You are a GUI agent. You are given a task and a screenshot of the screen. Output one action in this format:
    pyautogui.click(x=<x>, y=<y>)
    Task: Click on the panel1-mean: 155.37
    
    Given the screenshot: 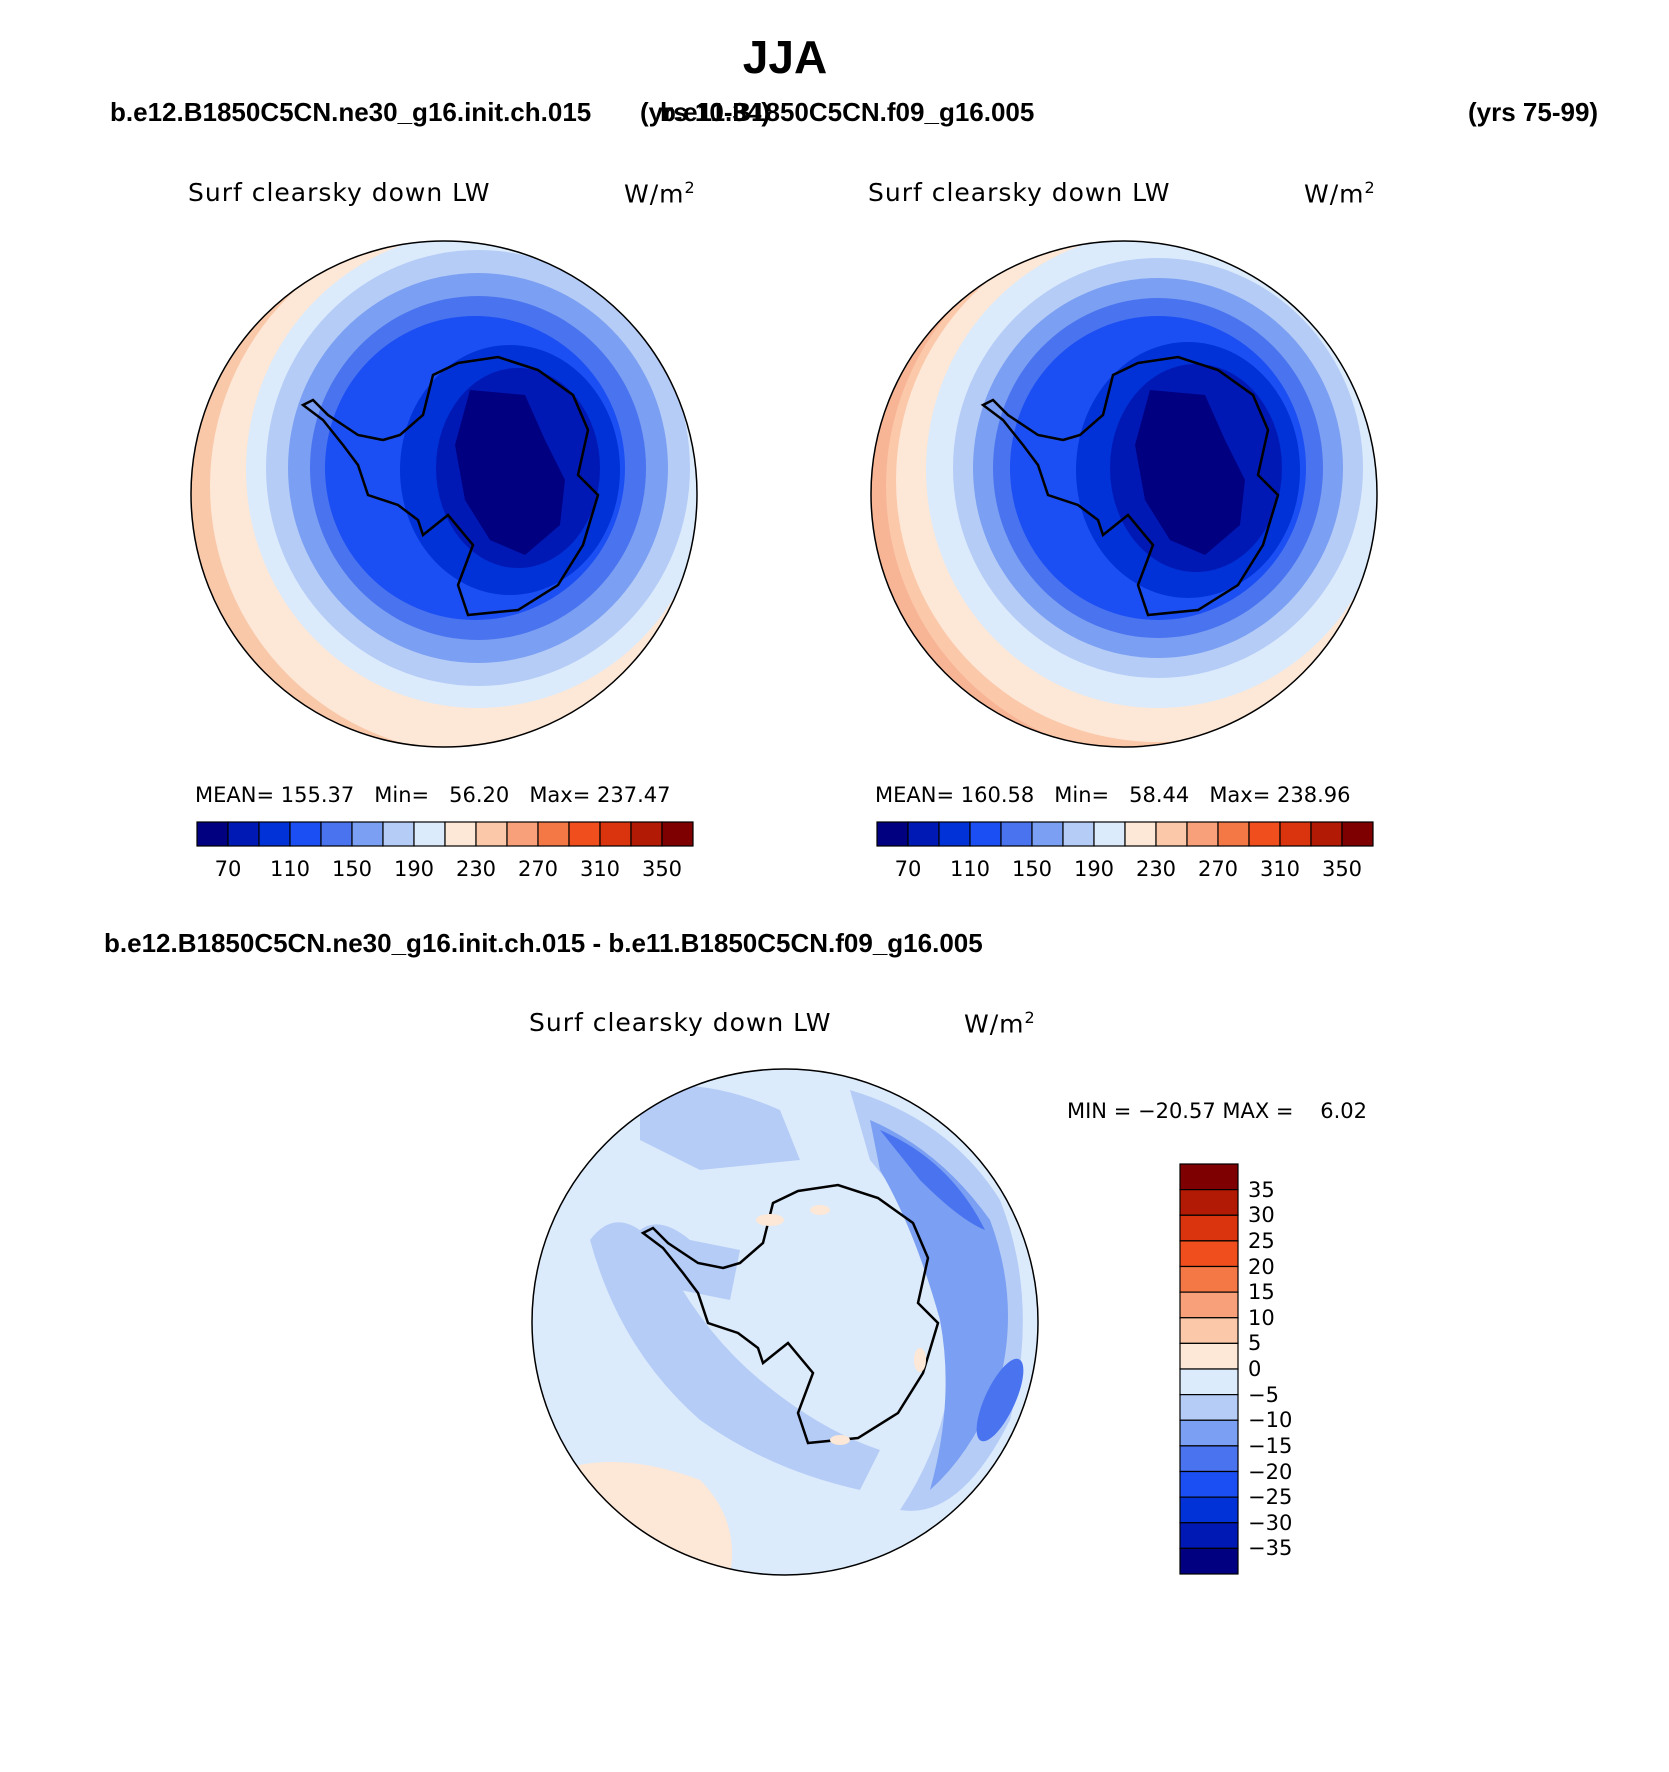 What is the action you would take?
    pyautogui.click(x=317, y=795)
    